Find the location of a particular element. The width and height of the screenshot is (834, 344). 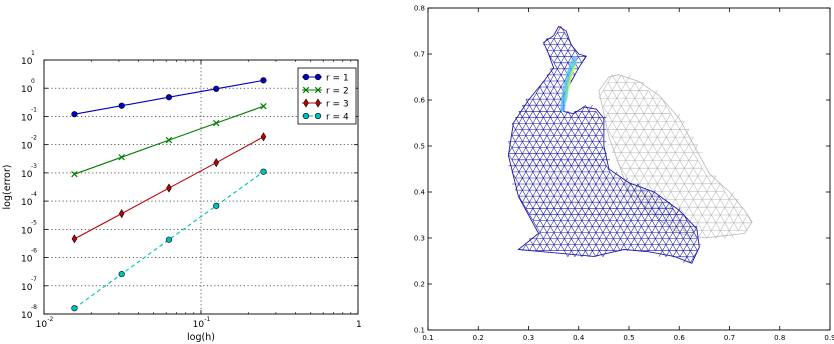

legend: r = 1 r = 2 r = 3 r = 4 is located at coordinates (327, 96).